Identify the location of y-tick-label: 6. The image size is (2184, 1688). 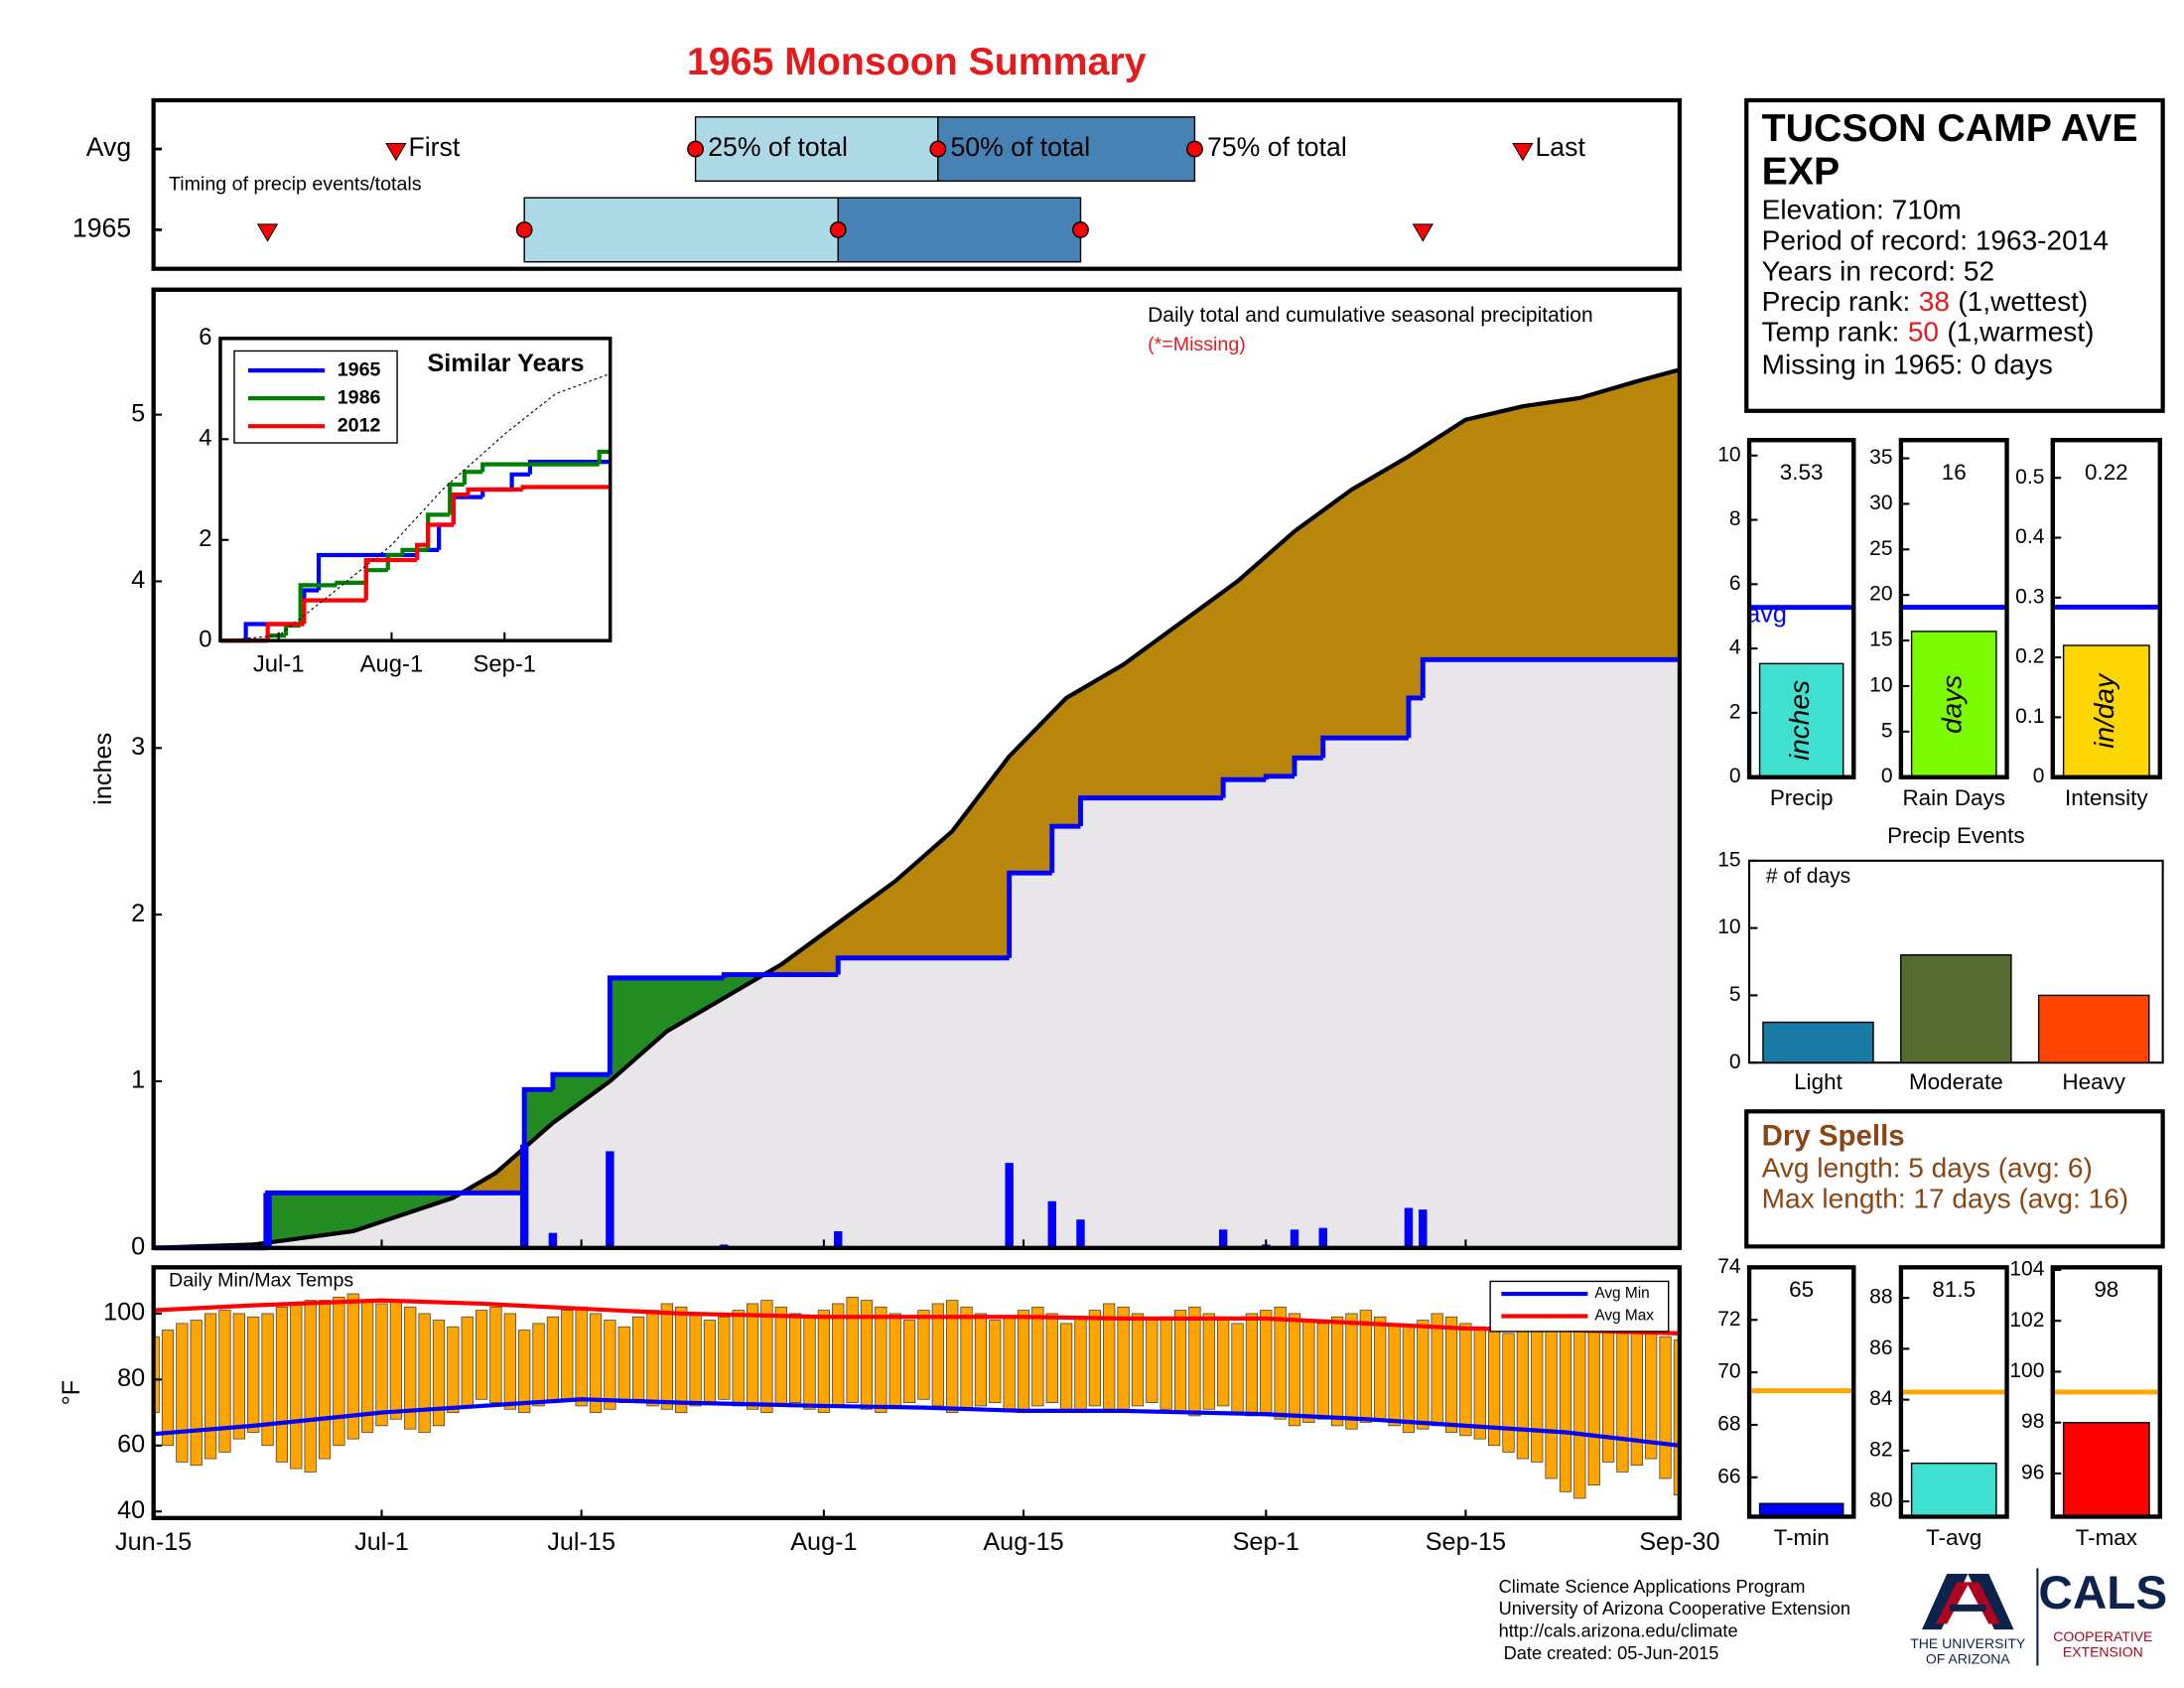
(205, 337).